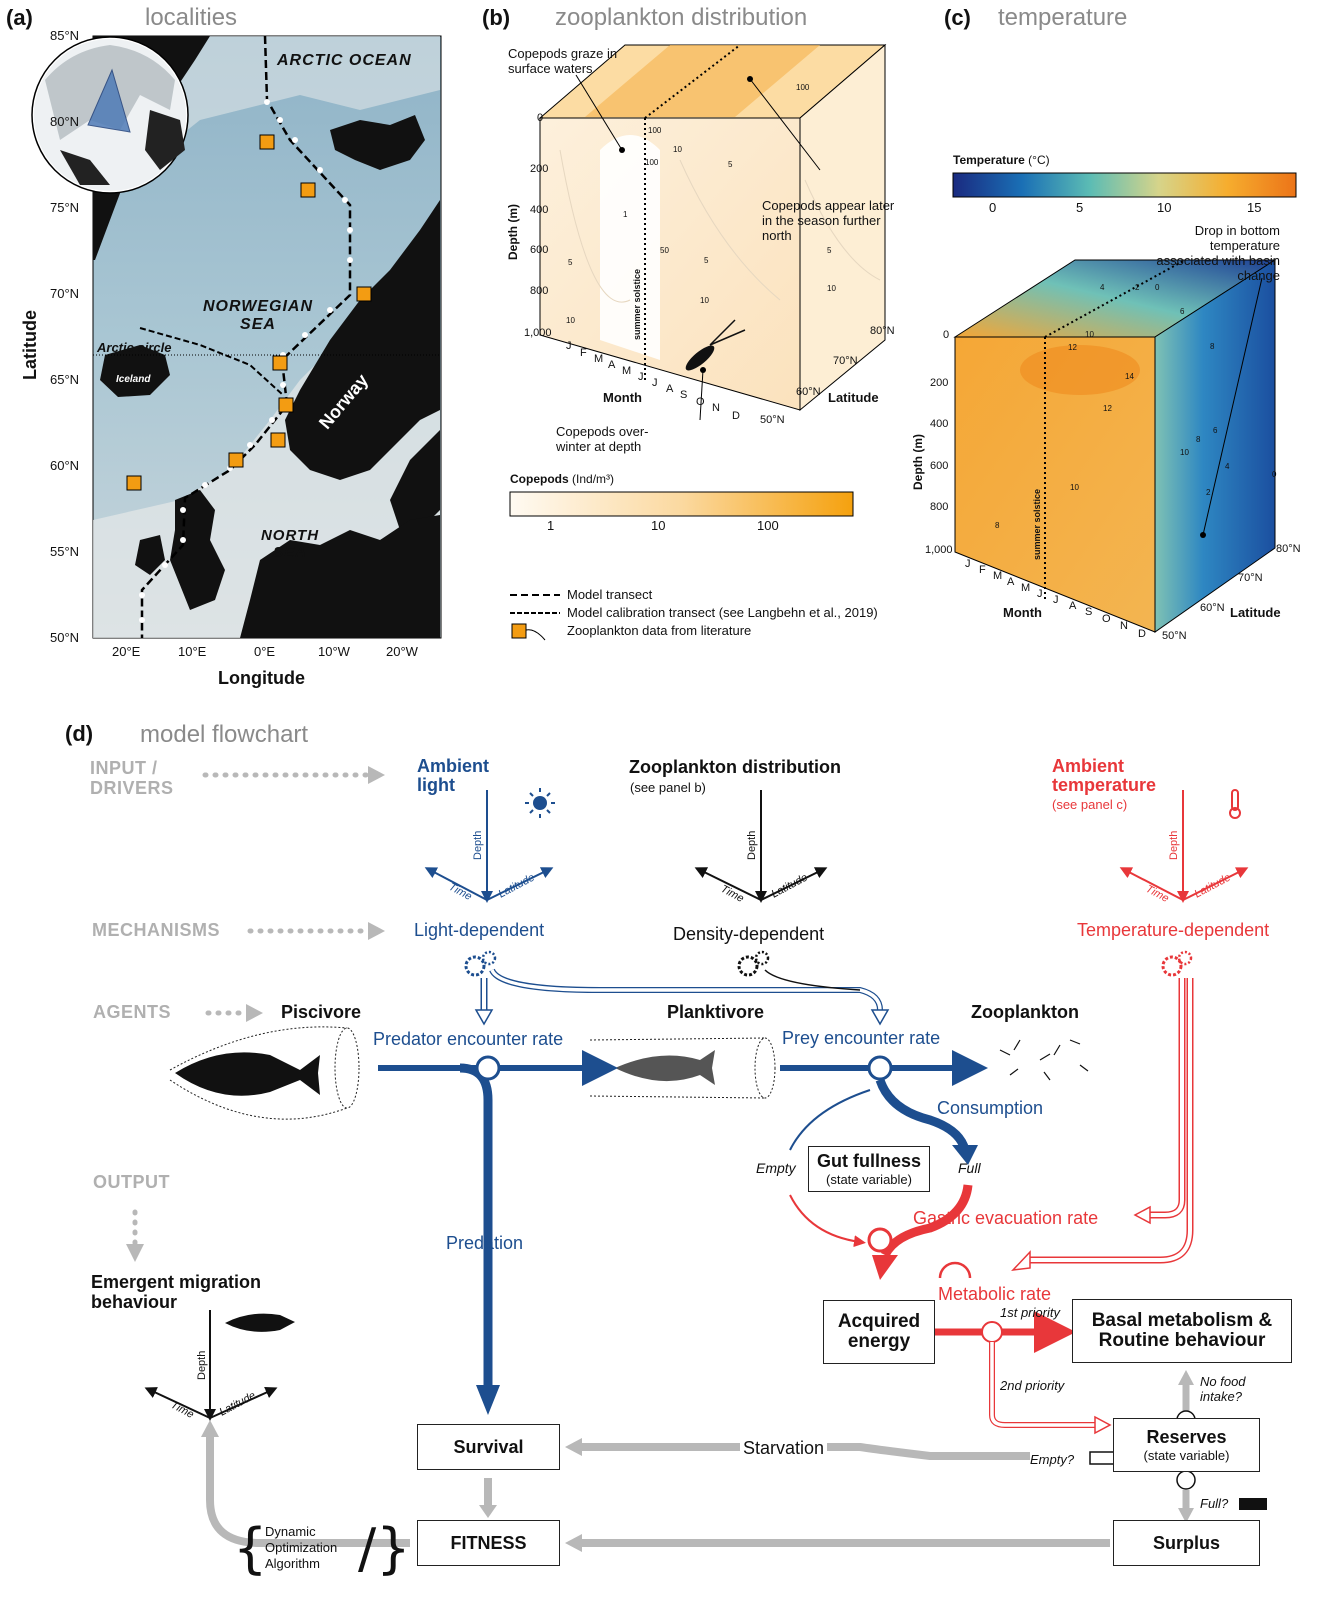 This screenshot has width=1337, height=1601. Describe the element at coordinates (65, 35) in the screenshot. I see `lat-tick: 85°N` at that location.